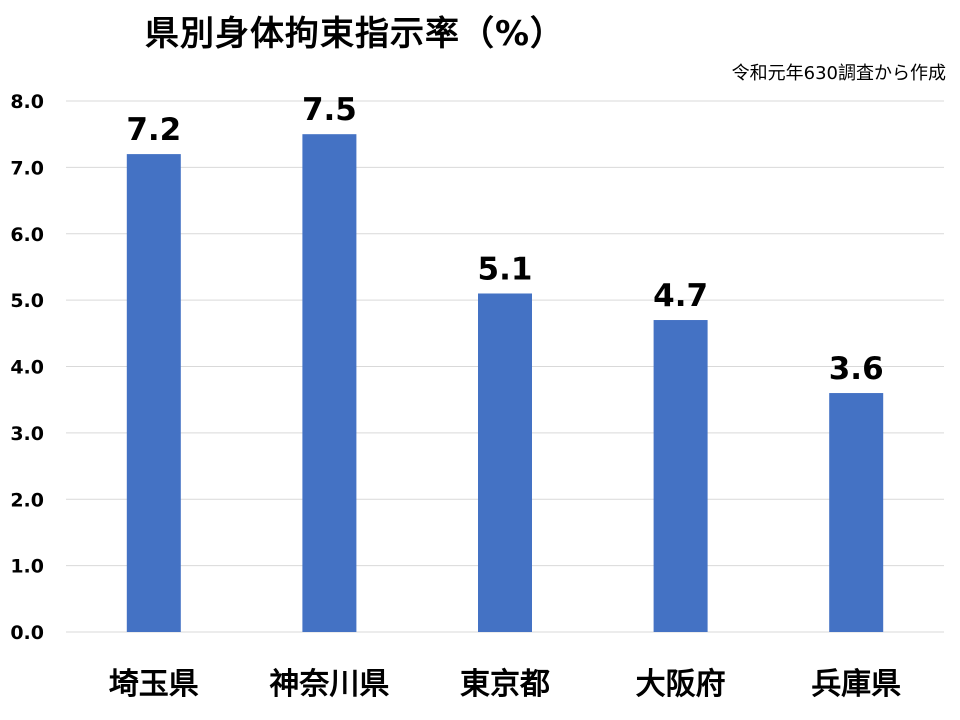 The height and width of the screenshot is (720, 960). Describe the element at coordinates (856, 369) in the screenshot. I see `data-label: 3.6` at that location.